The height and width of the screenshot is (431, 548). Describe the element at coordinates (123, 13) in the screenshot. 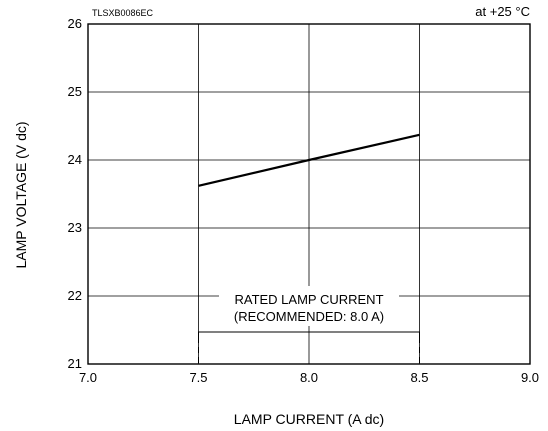

I see `figure-code-label: TLSXB0086EC` at that location.